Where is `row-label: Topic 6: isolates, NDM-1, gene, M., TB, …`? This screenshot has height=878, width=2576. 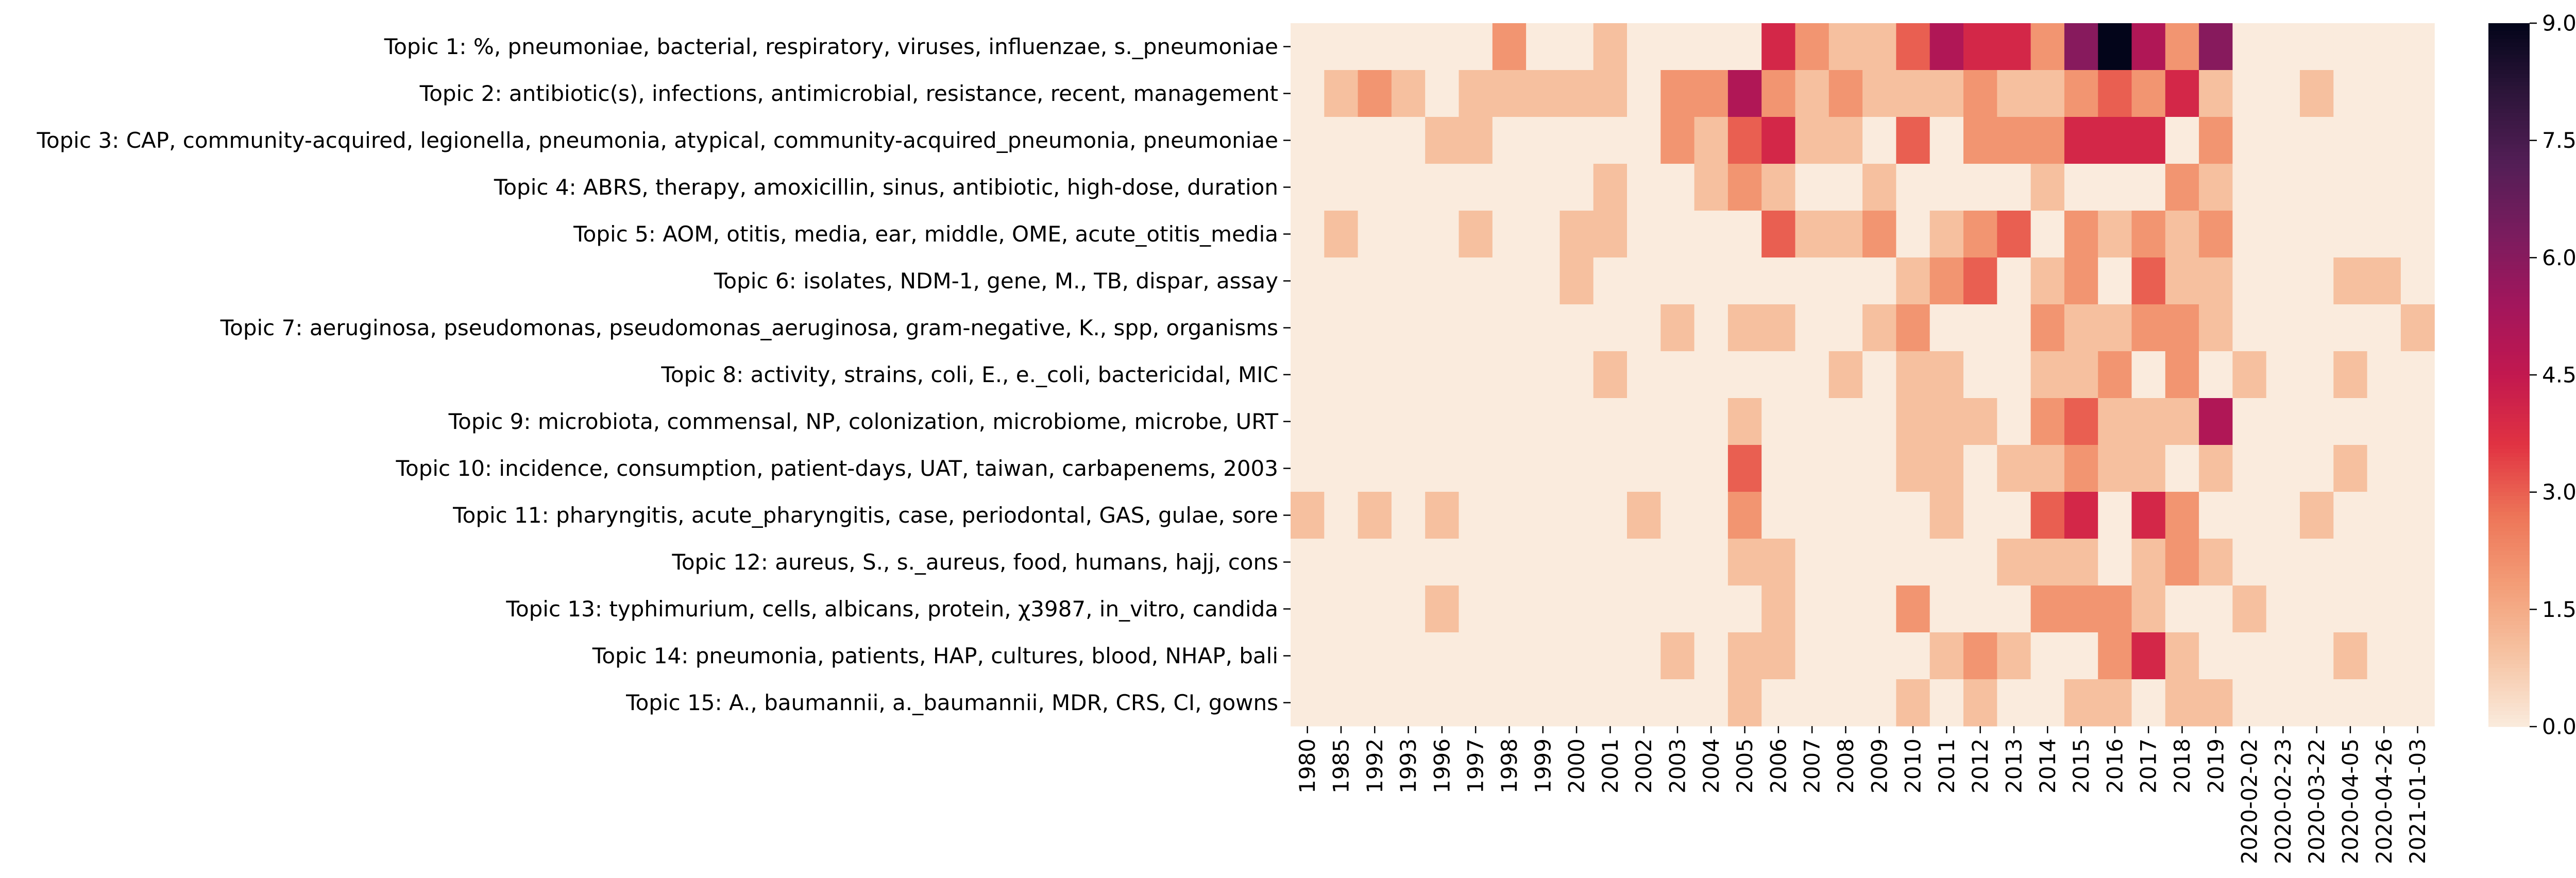
row-label: Topic 6: isolates, NDM-1, gene, M., TB, … is located at coordinates (996, 281).